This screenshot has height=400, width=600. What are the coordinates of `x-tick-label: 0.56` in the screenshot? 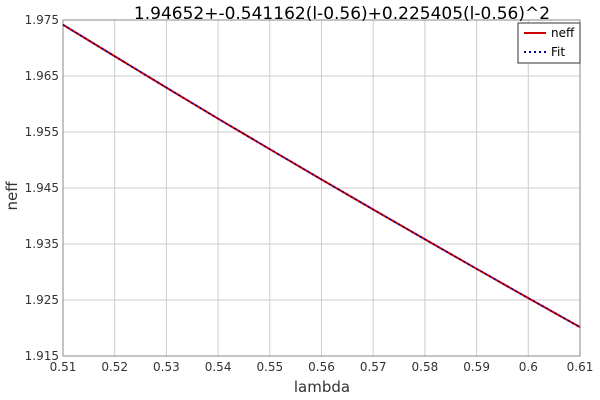 It's located at (321, 367).